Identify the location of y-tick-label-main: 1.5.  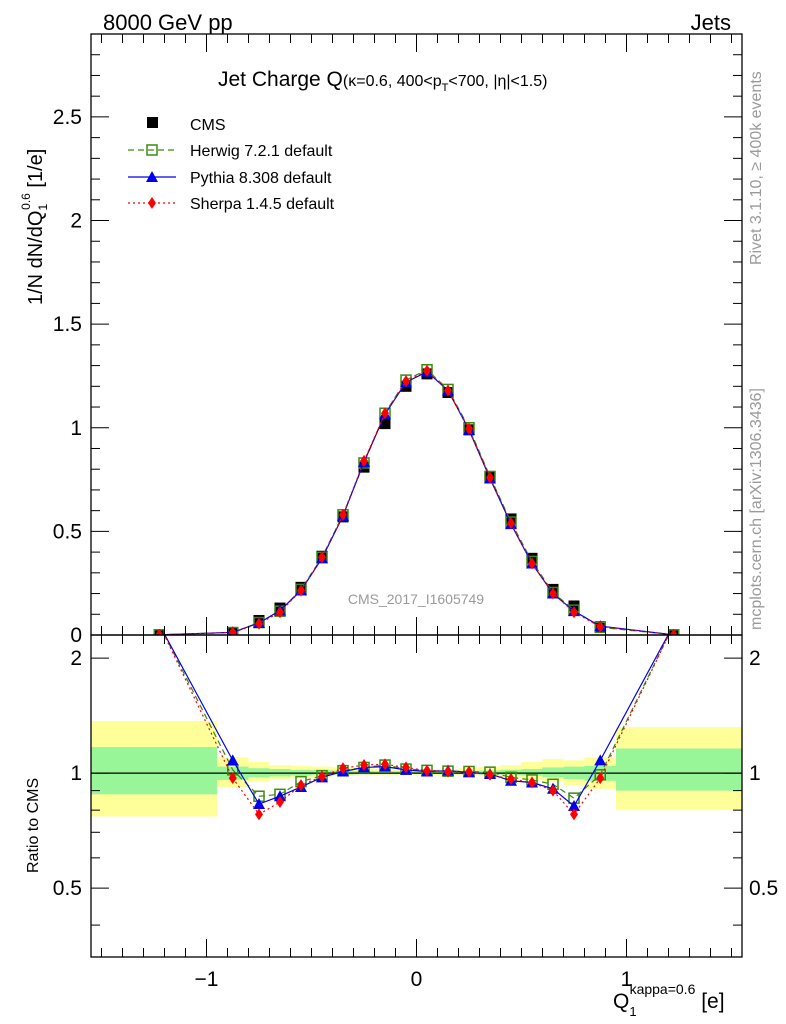
(67, 324).